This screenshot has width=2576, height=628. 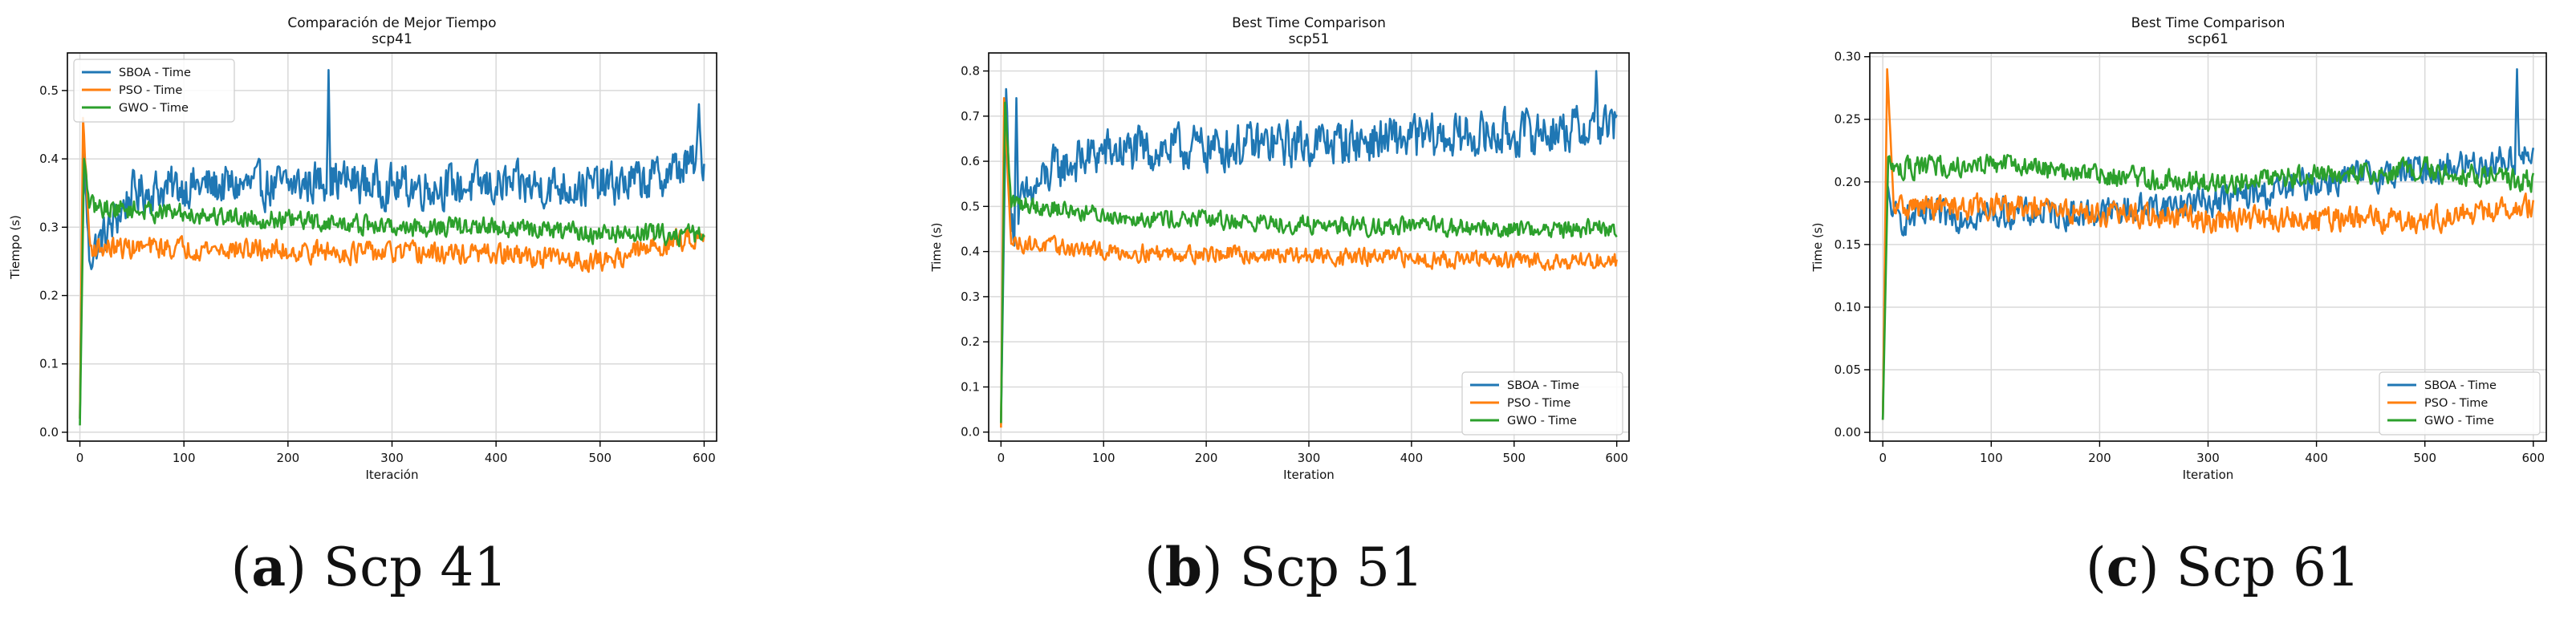 I want to click on chart-subtitle: scp51, so click(x=1310, y=39).